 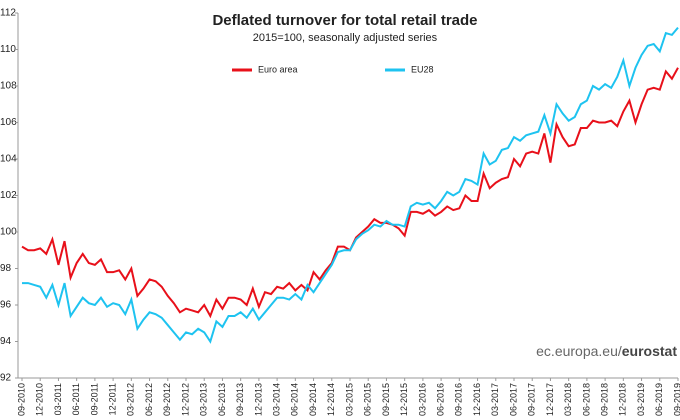 What do you see at coordinates (477, 399) in the screenshot?
I see `x-tick-label: 12-2016` at bounding box center [477, 399].